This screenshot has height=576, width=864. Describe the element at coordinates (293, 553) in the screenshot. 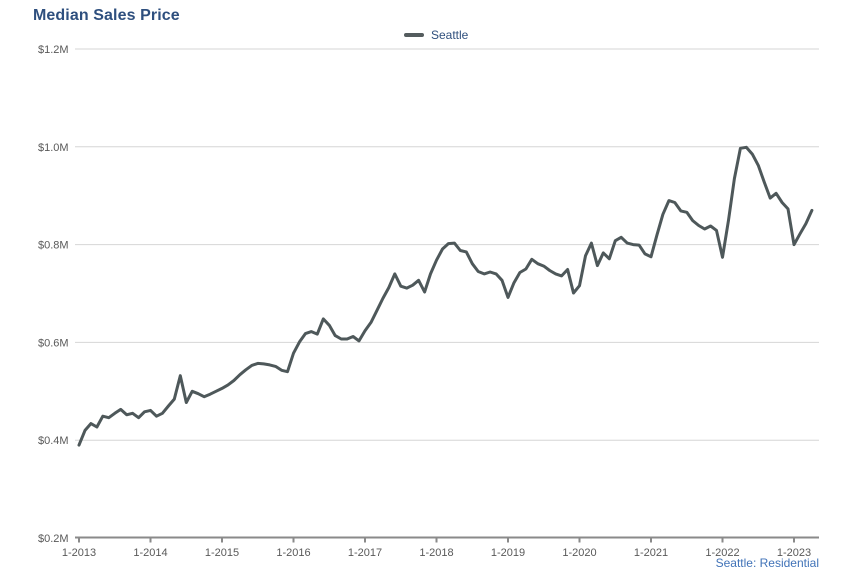

I see `x-axis-label-1-2016: 1-2016` at that location.